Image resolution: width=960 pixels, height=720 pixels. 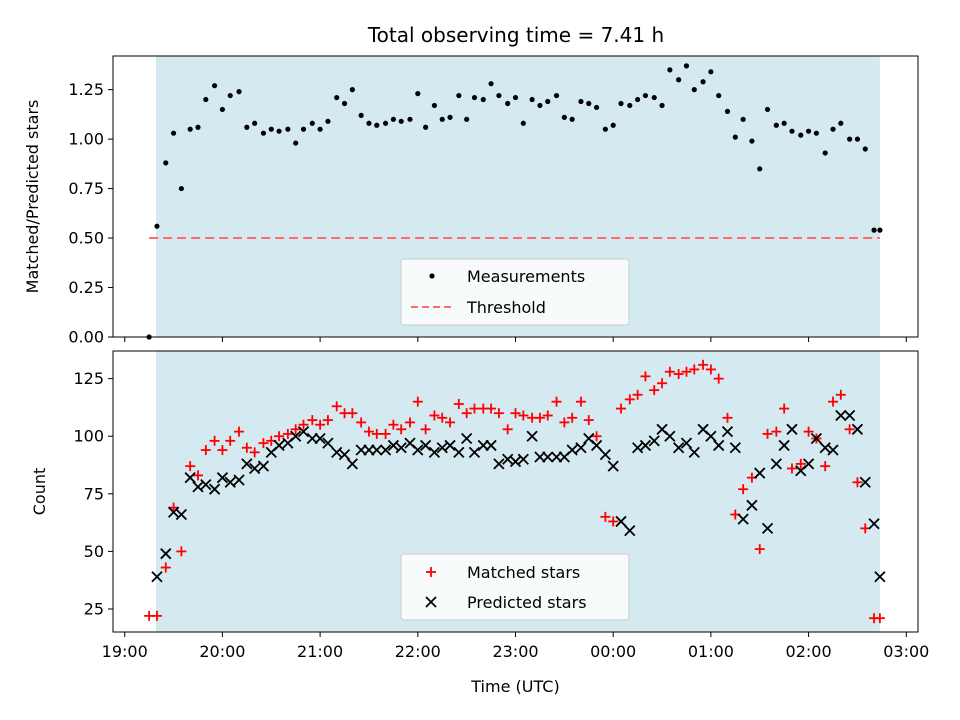 I want to click on count-legend: Matched stars Predicted stars, so click(x=515, y=587).